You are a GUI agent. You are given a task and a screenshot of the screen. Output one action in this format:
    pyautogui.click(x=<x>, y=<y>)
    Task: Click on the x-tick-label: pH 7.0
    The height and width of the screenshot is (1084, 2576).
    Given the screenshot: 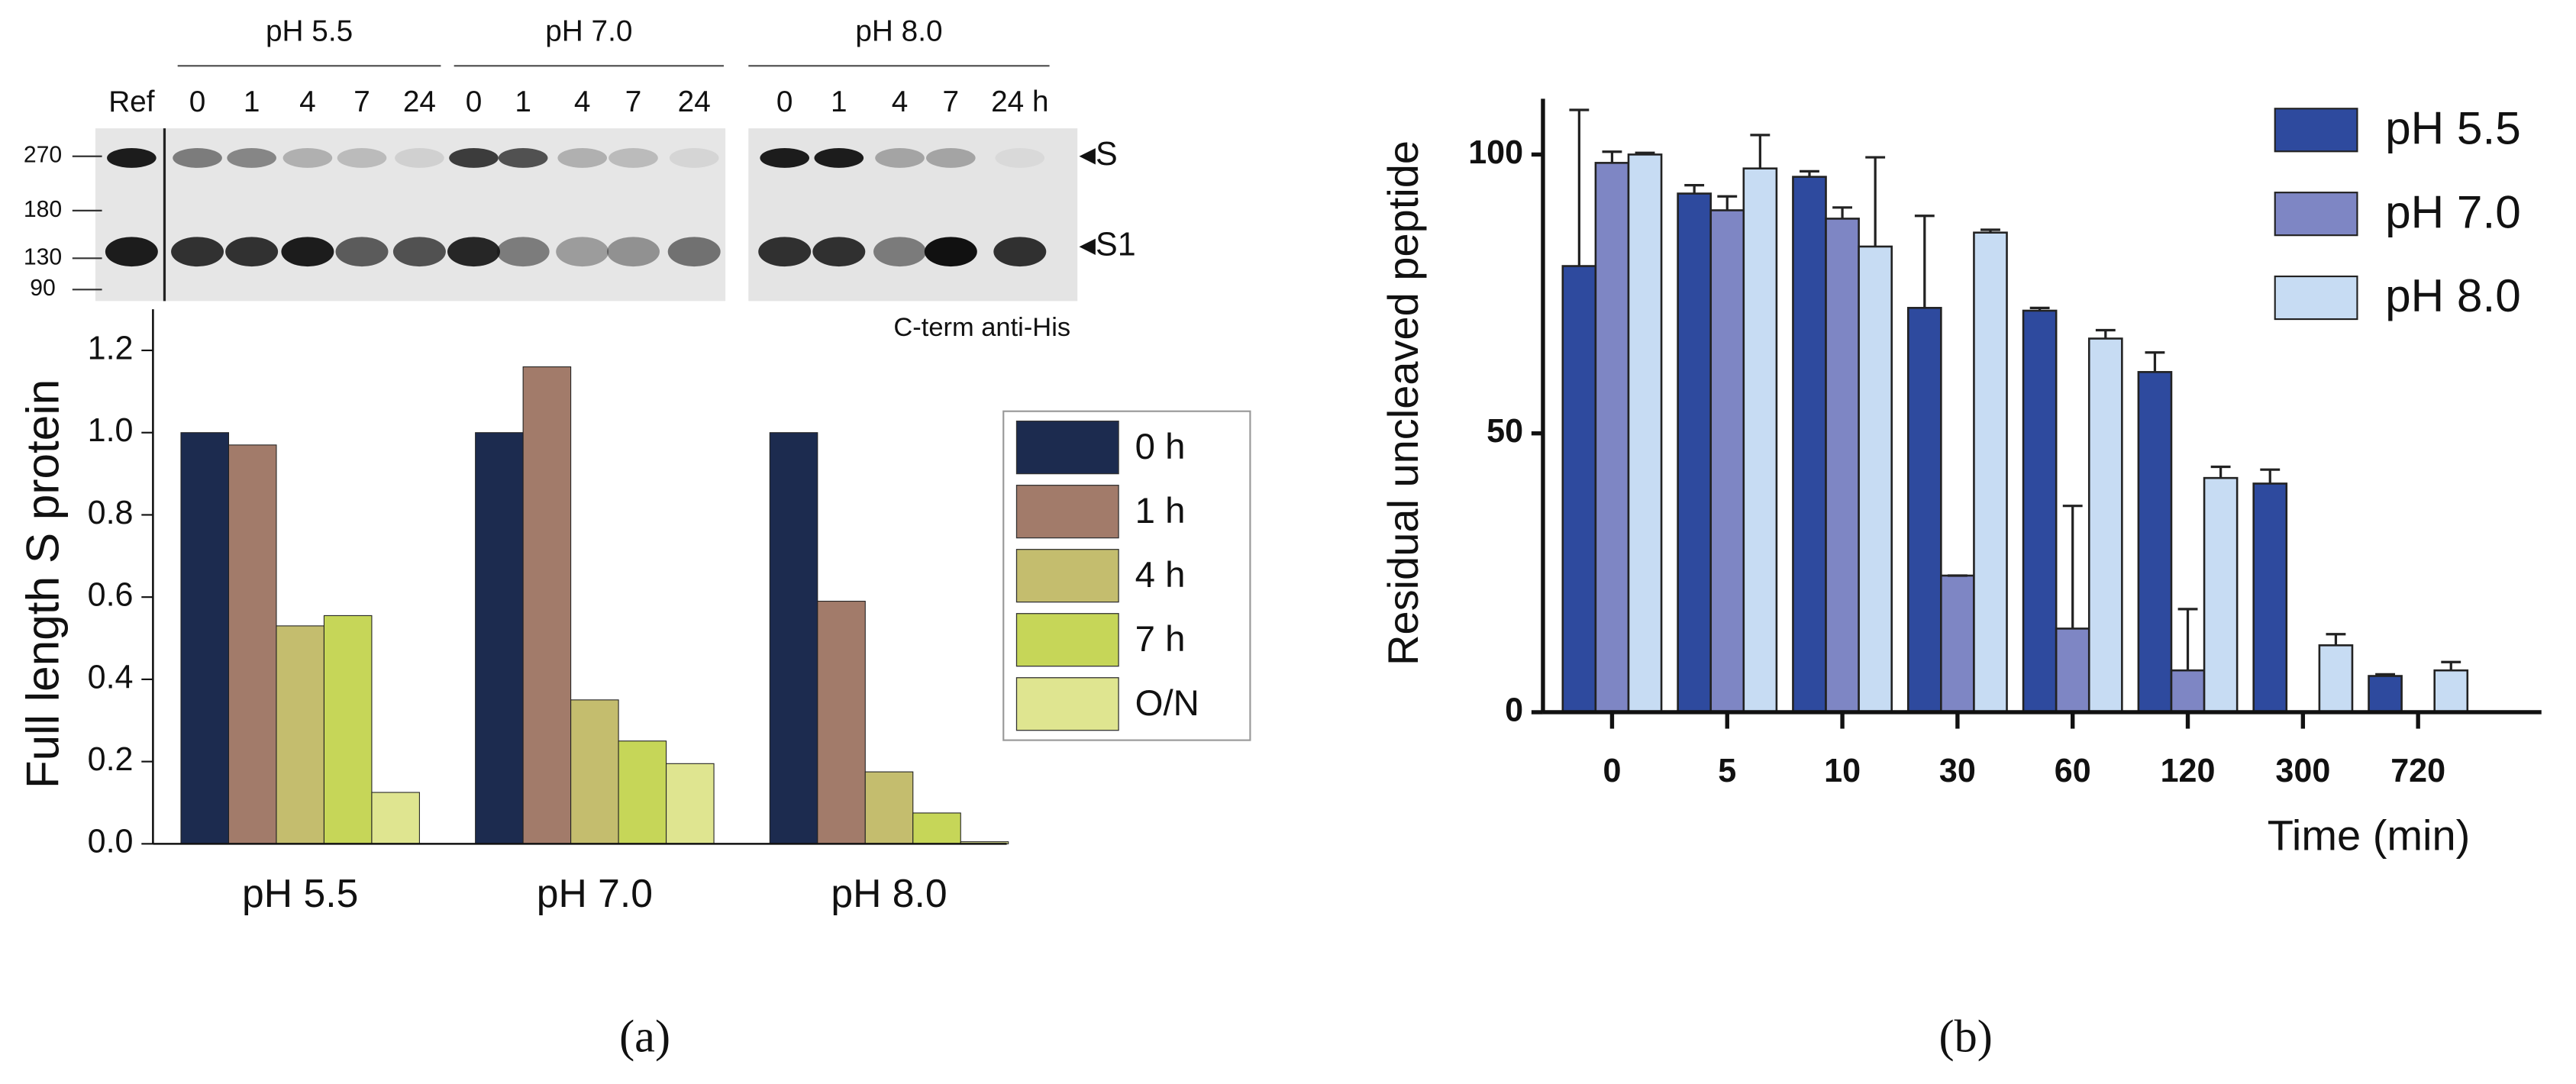 What is the action you would take?
    pyautogui.click(x=595, y=893)
    